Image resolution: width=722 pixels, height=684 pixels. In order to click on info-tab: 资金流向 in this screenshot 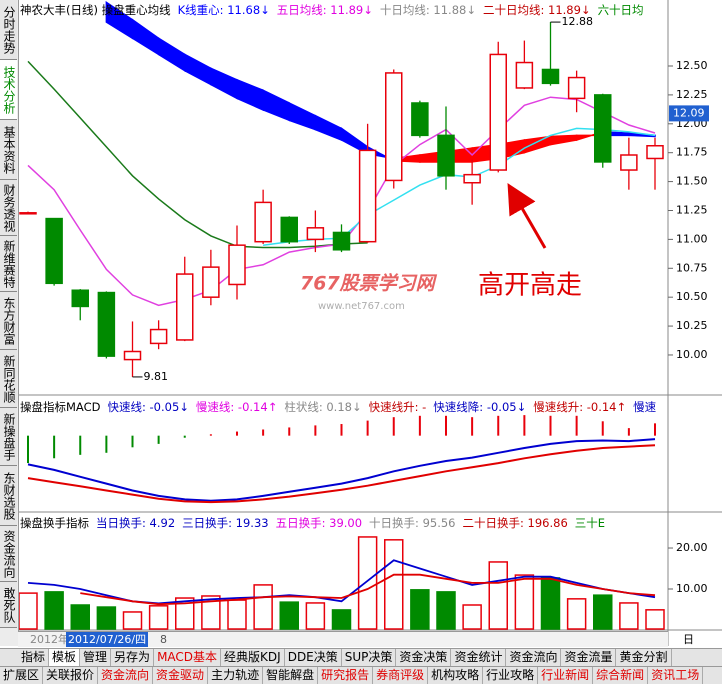, I will do `click(126, 675)`.